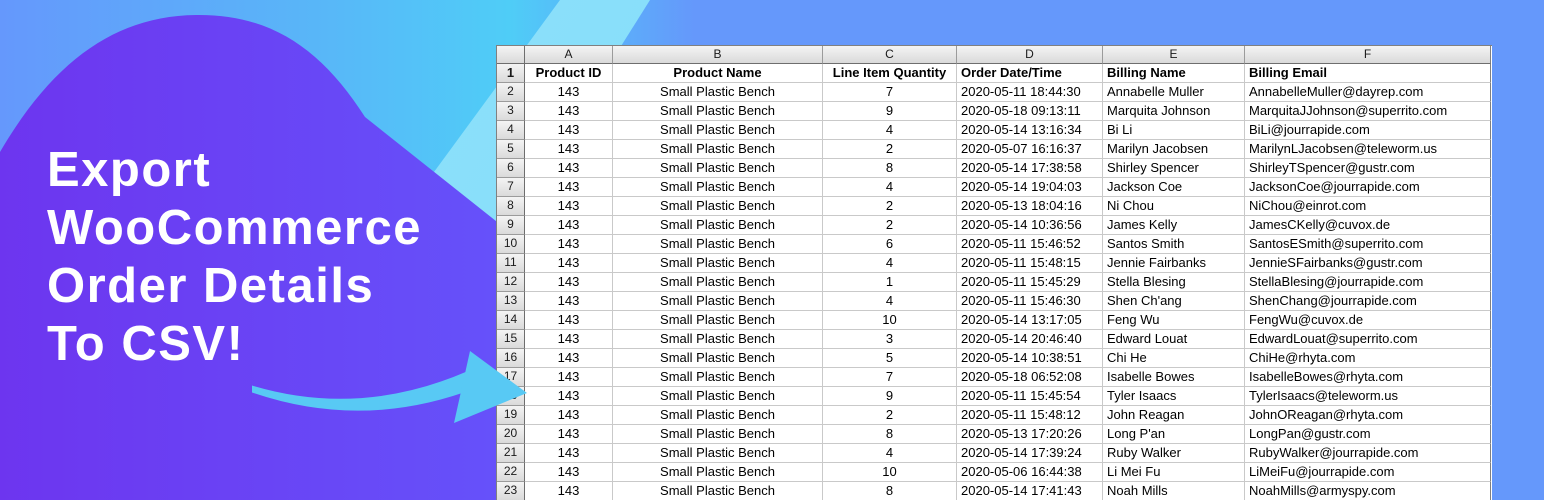 The image size is (1544, 500). Describe the element at coordinates (890, 92) in the screenshot. I see `cell: 7` at that location.